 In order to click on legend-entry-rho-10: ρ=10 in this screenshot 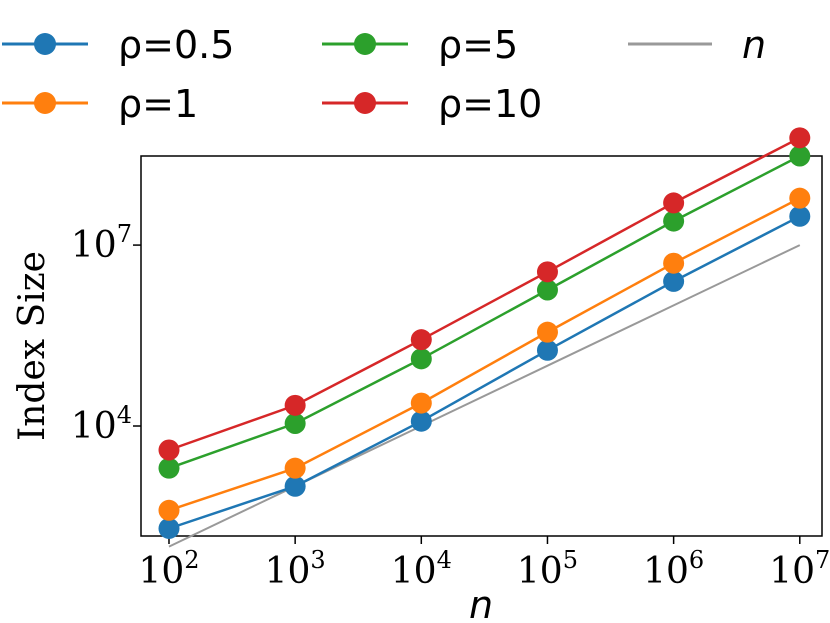, I will do `click(432, 104)`.